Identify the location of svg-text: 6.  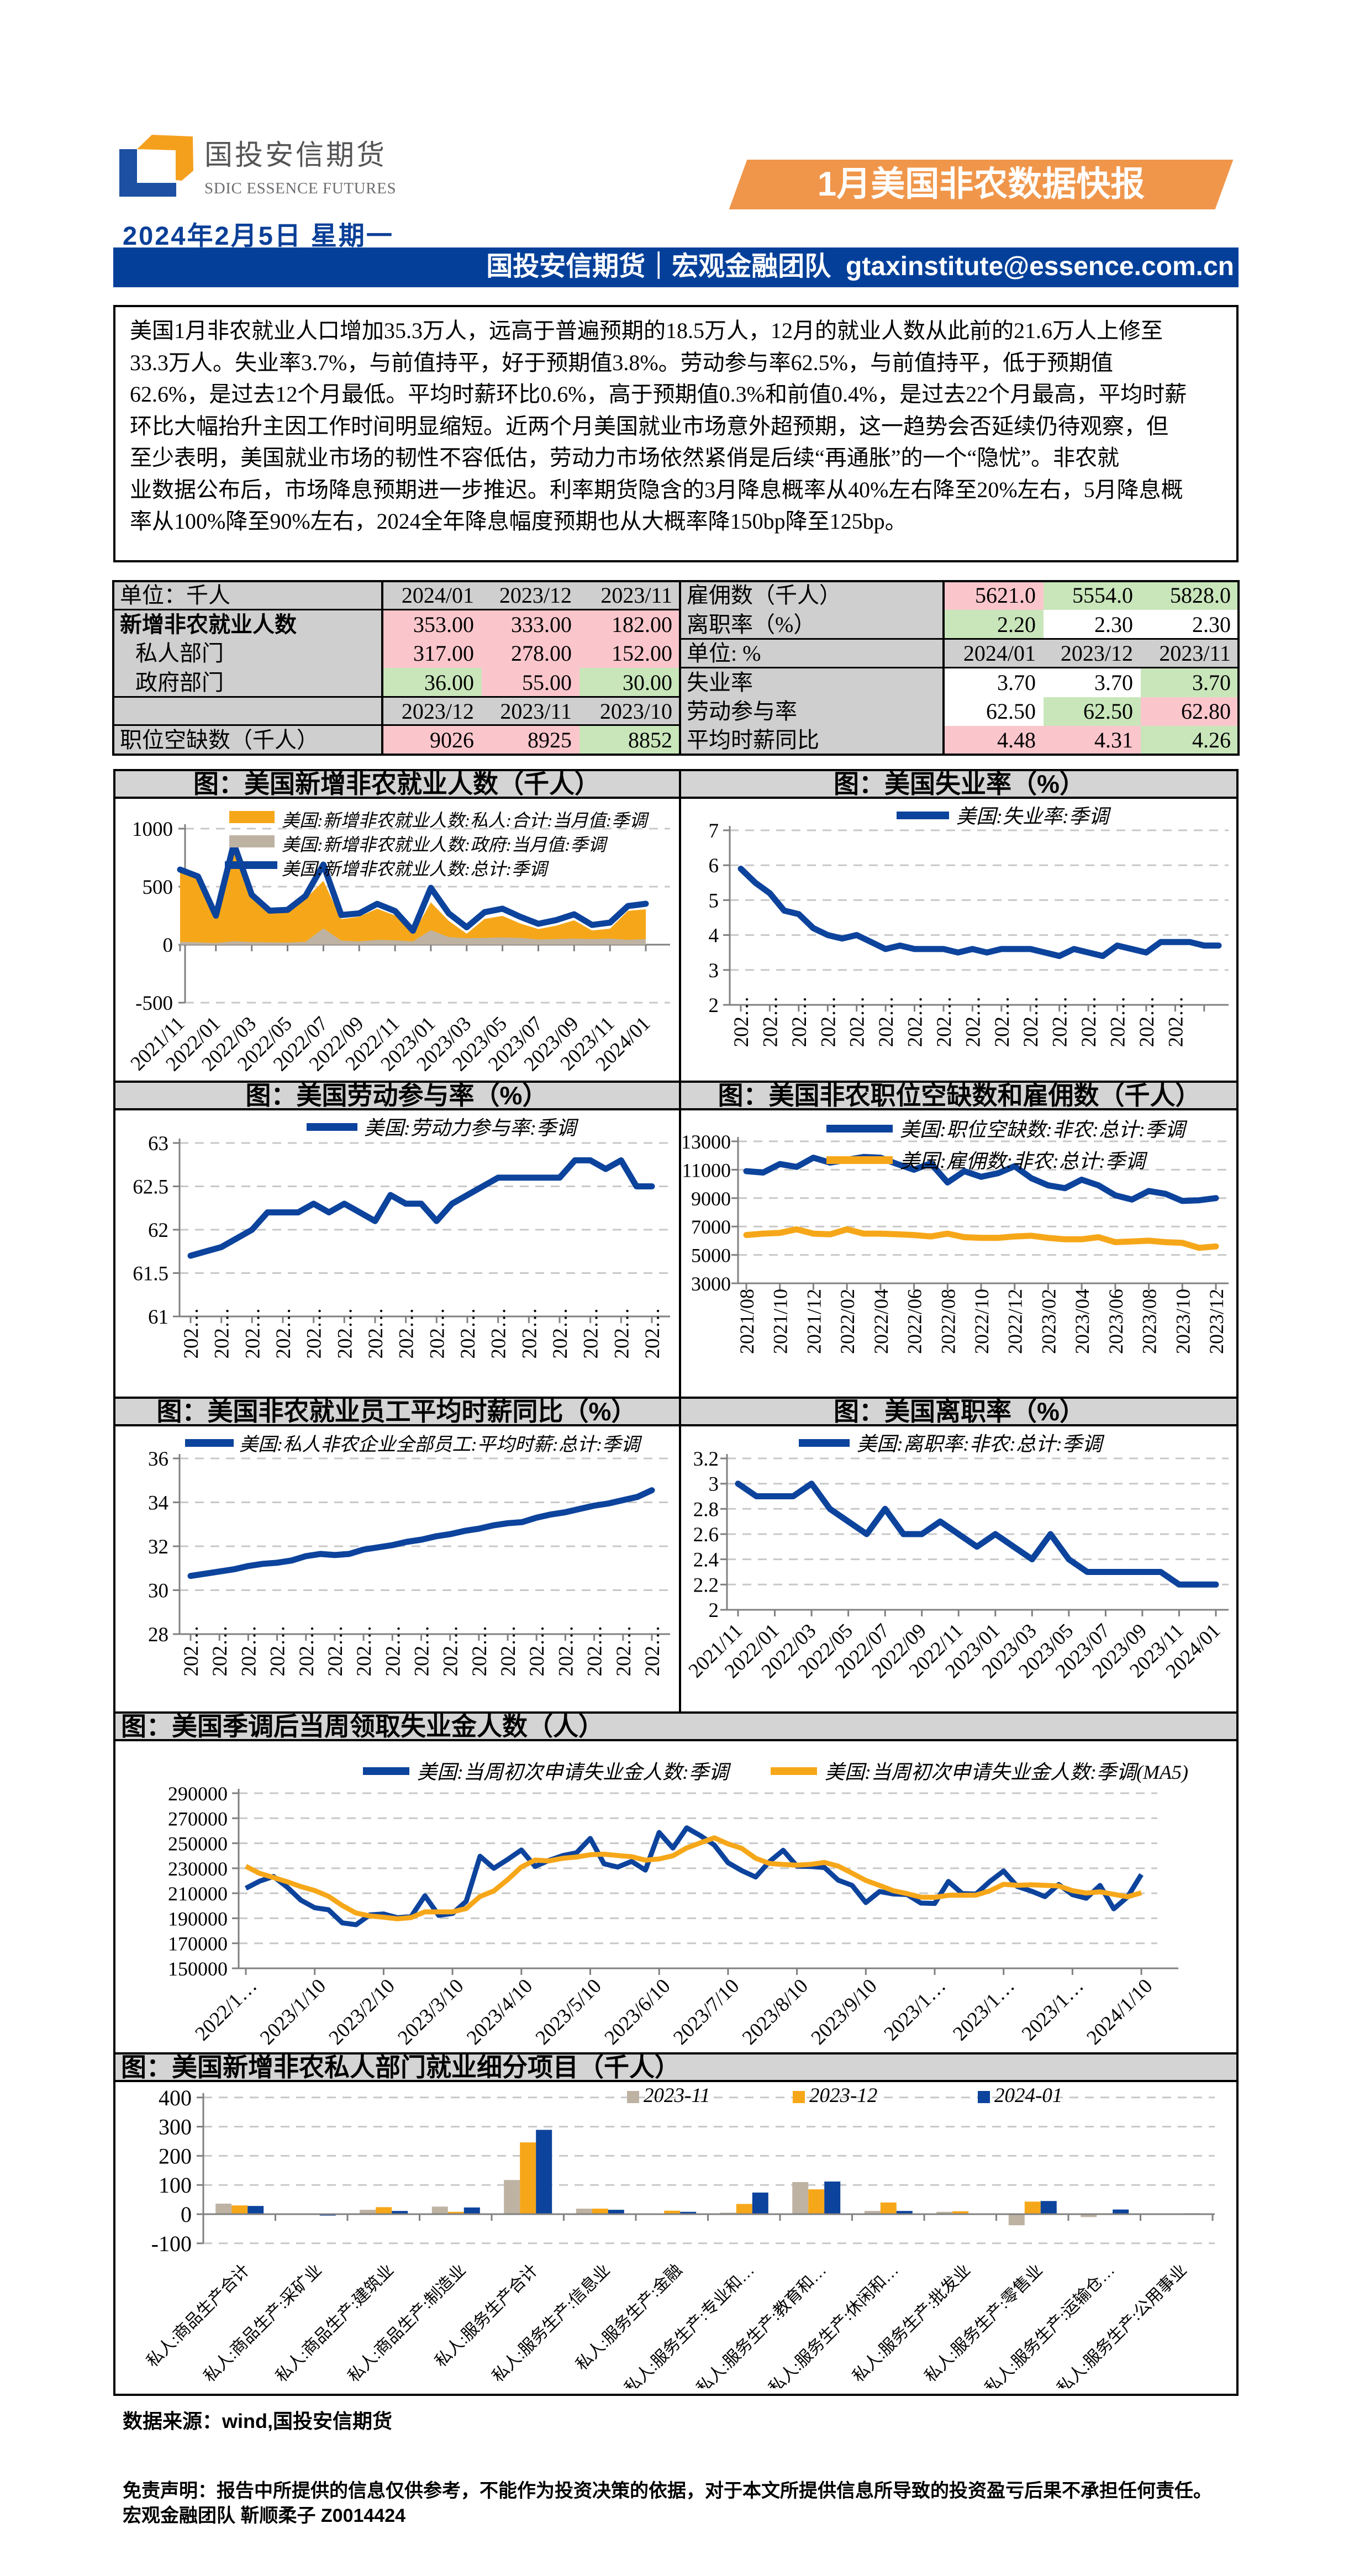
(714, 866).